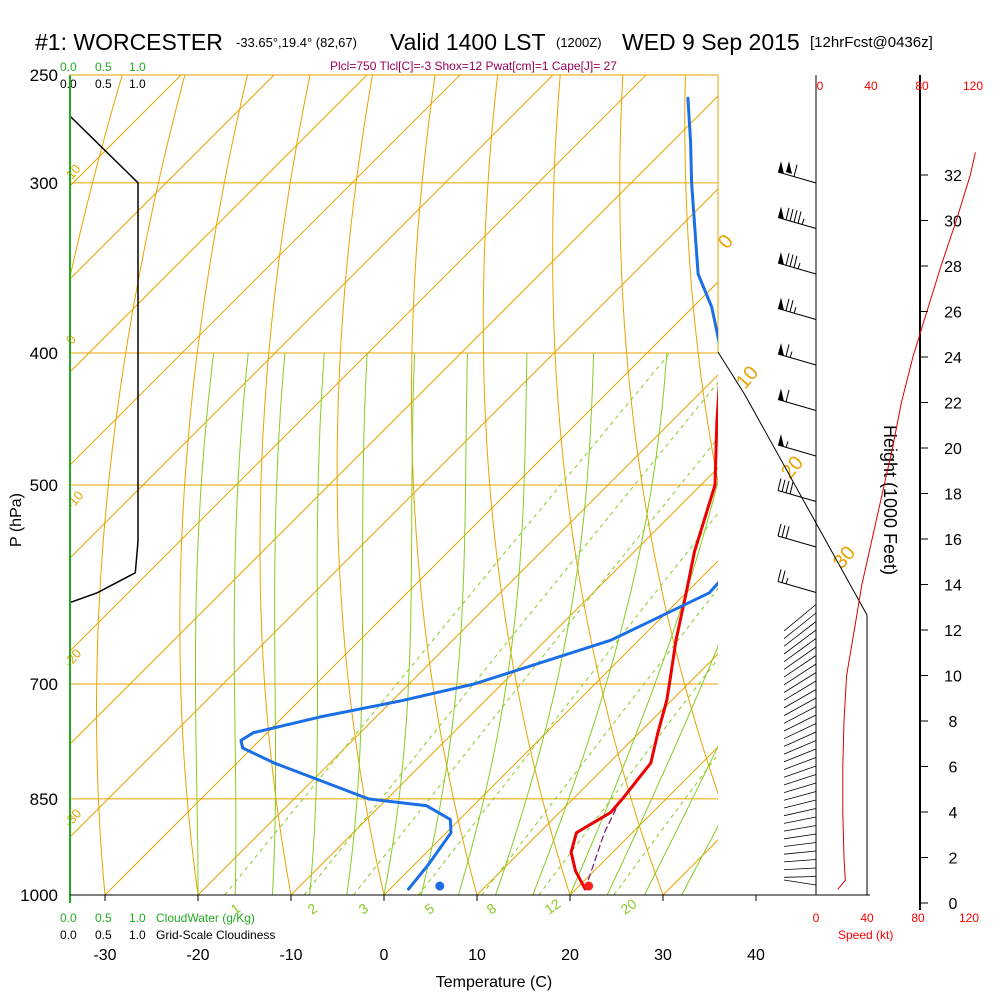 The width and height of the screenshot is (1000, 1000). I want to click on cloud-tick-bottom-green-0: 0.0, so click(68, 918).